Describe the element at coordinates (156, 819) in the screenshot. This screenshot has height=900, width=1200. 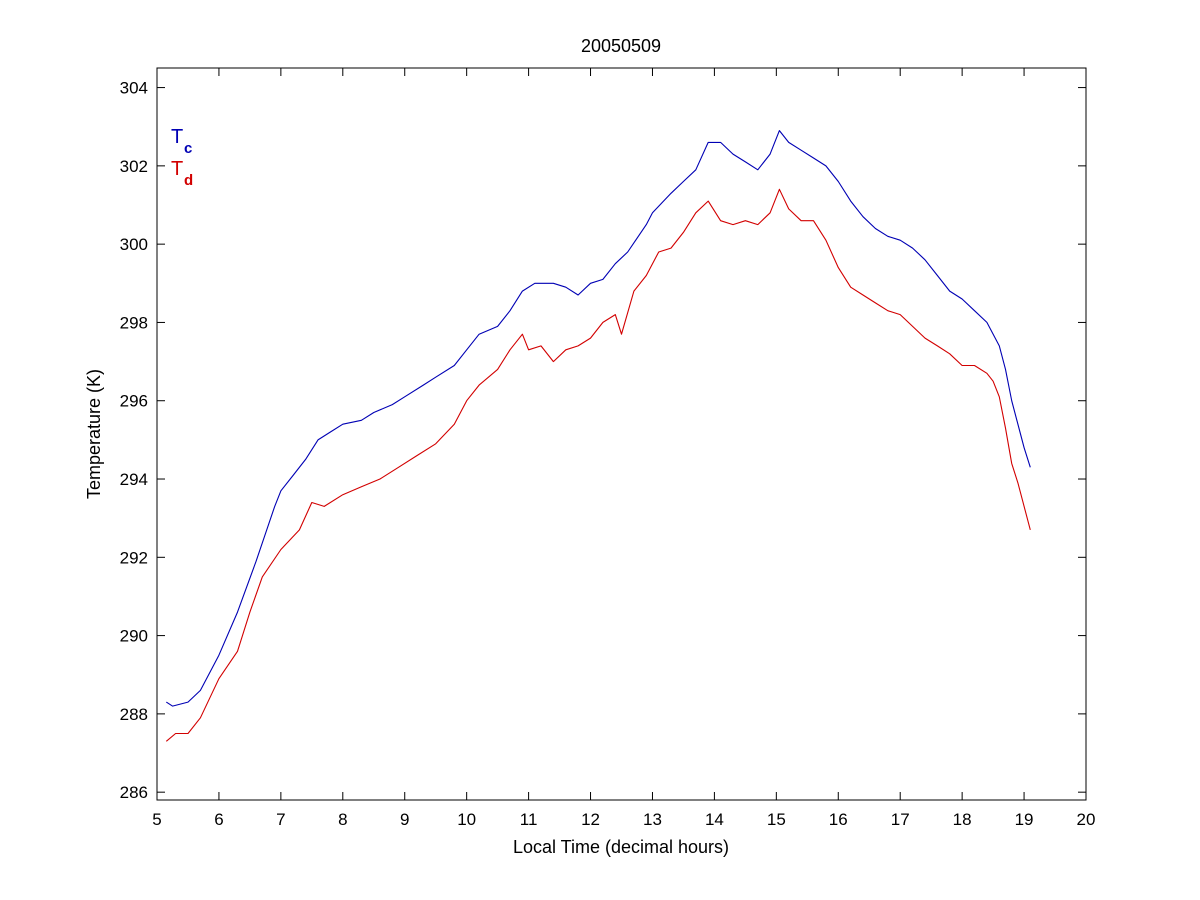
I see `x-tick-label: 5` at that location.